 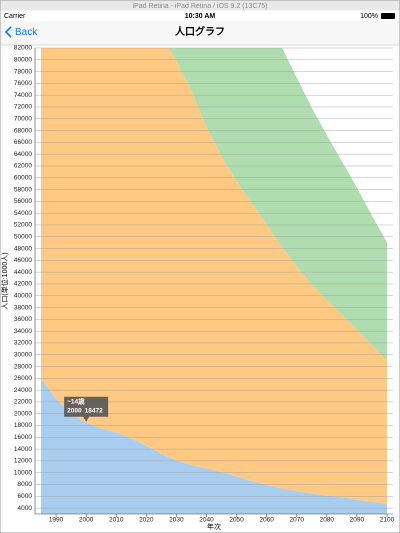 What do you see at coordinates (23, 331) in the screenshot?
I see `y-tick-label: 34000` at bounding box center [23, 331].